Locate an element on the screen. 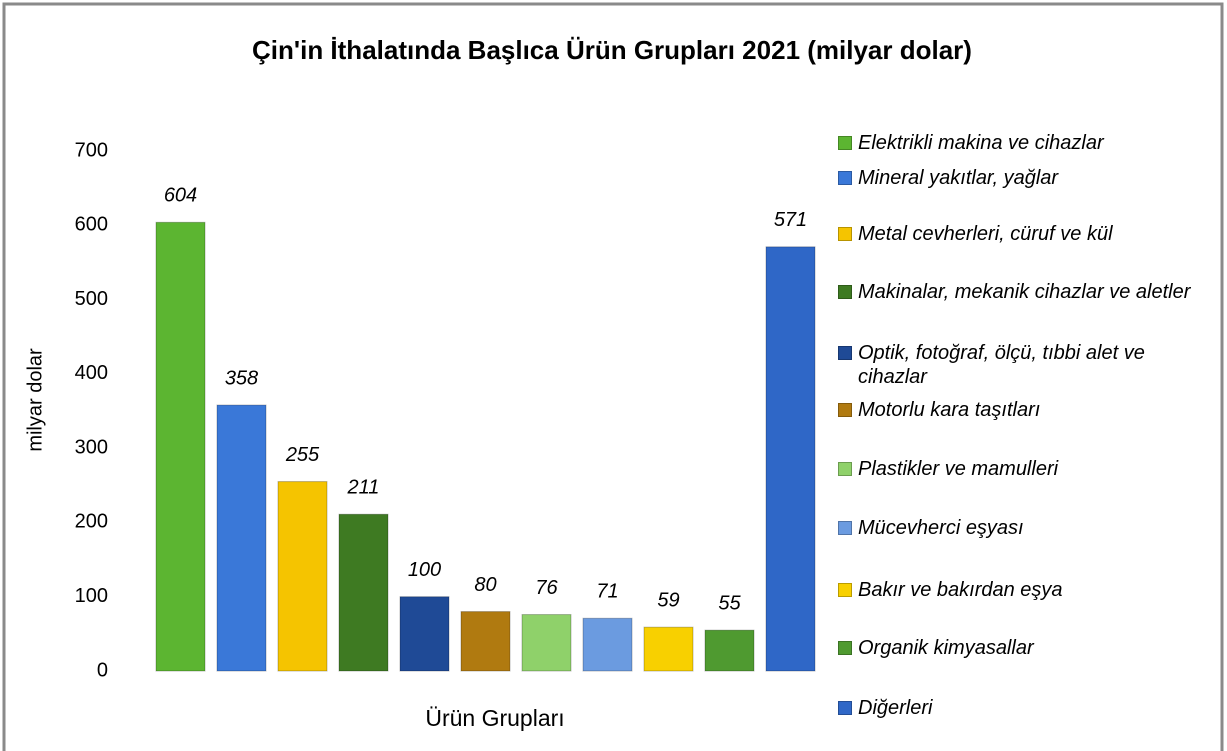  data-label: 76 is located at coordinates (546, 588).